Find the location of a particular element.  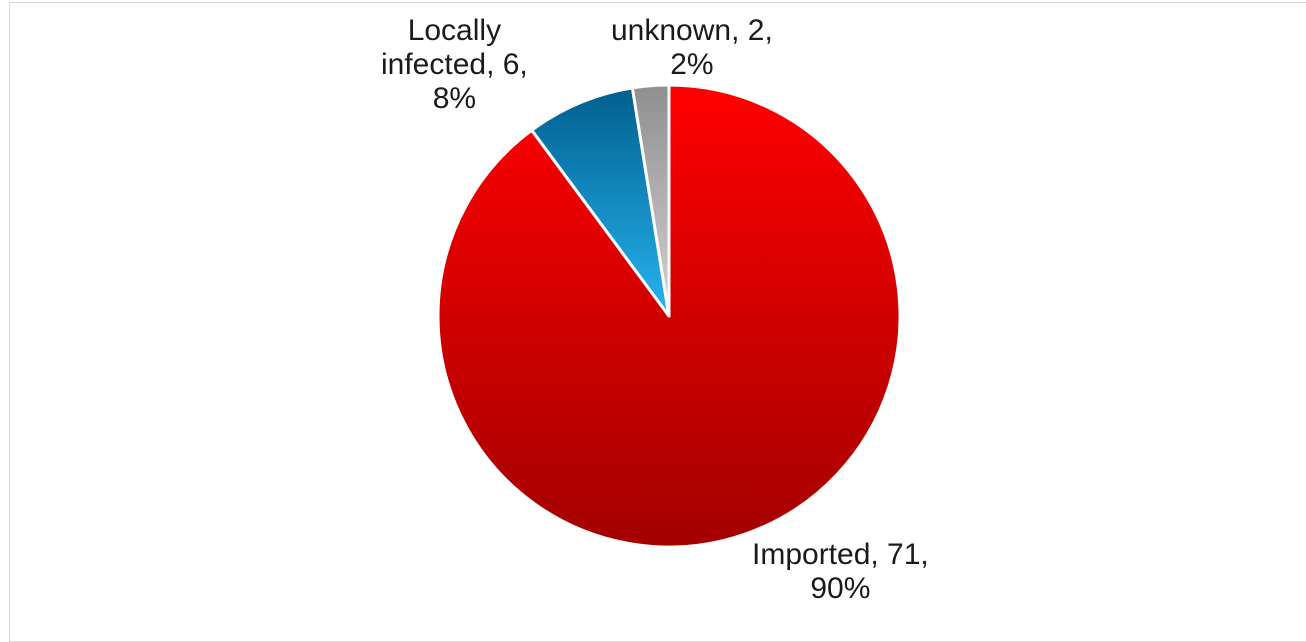

label-locally-infected: Locally infected, 6, 8% is located at coordinates (454, 65).